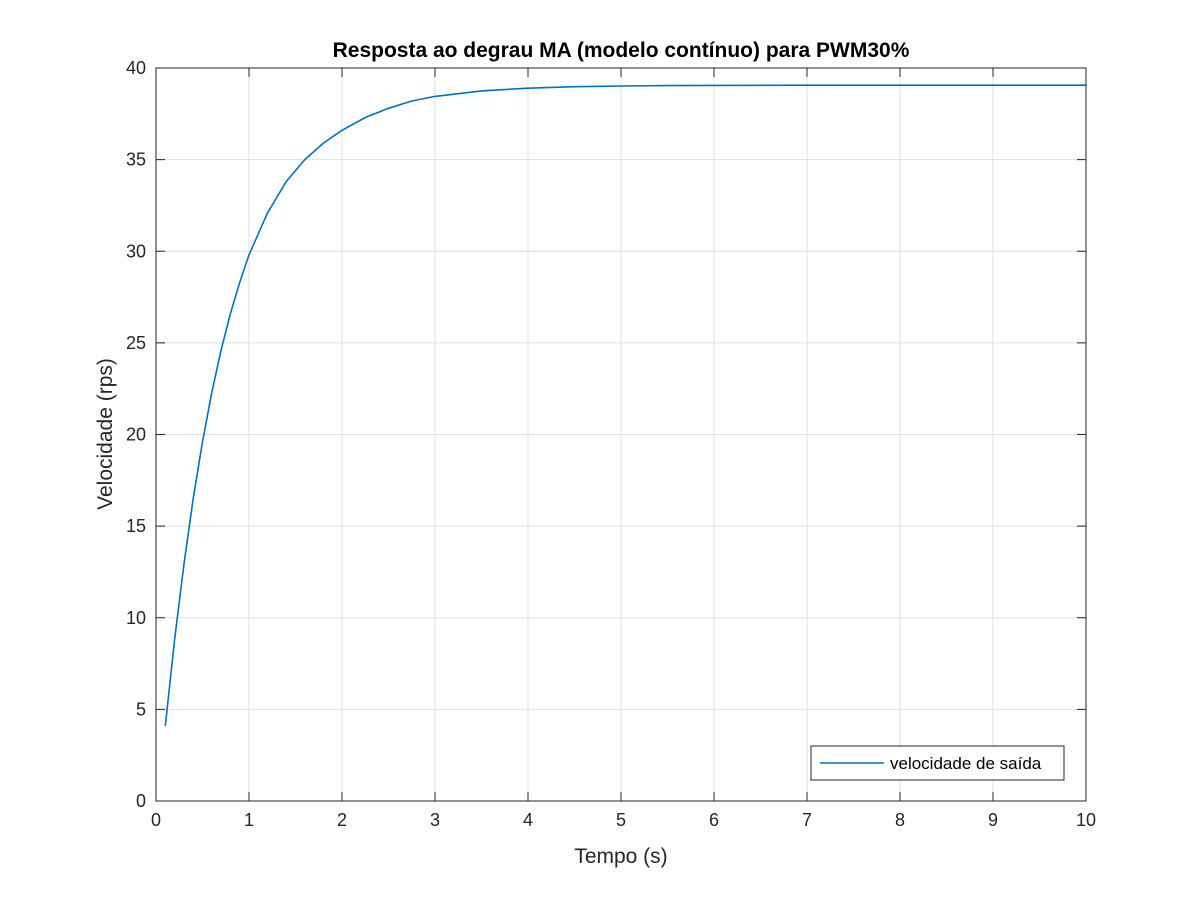 The height and width of the screenshot is (900, 1200). Describe the element at coordinates (528, 820) in the screenshot. I see `x-tick-label: 4` at that location.